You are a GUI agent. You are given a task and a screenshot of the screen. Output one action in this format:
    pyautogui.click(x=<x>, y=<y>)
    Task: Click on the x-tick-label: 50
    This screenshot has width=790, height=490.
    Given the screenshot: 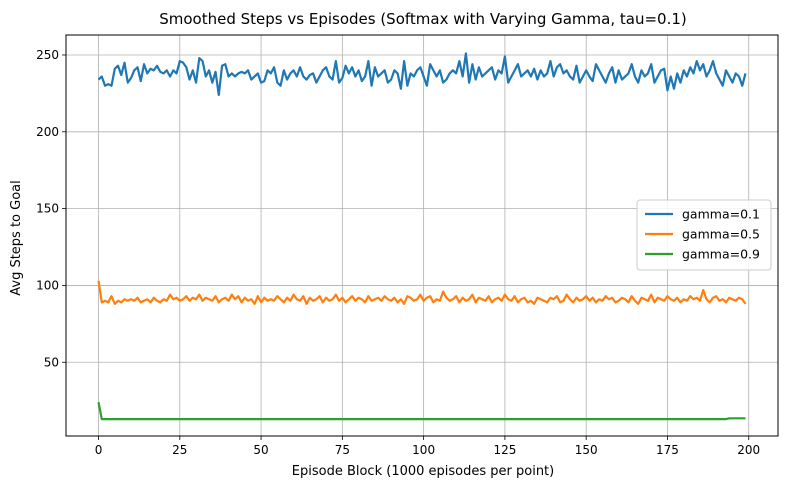 What is the action you would take?
    pyautogui.click(x=260, y=450)
    